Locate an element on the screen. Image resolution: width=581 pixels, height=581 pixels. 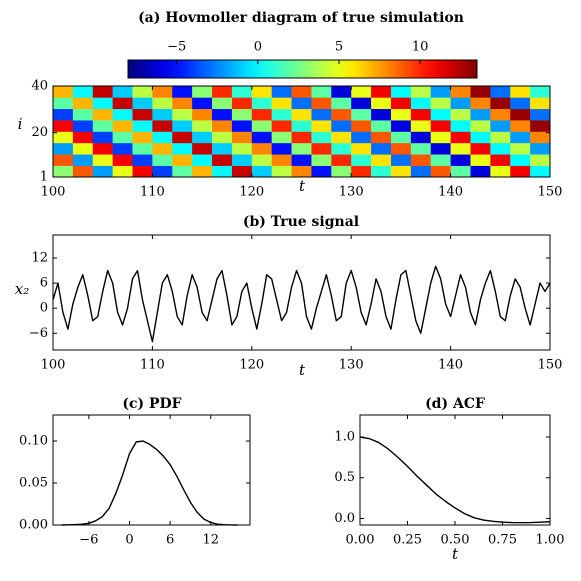
x-tick-label: 12 is located at coordinates (210, 540).